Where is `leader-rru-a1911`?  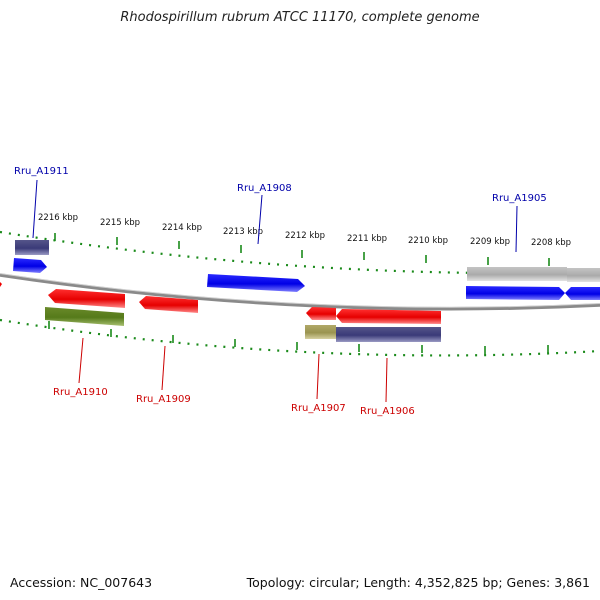 leader-rru-a1911 is located at coordinates (35, 209).